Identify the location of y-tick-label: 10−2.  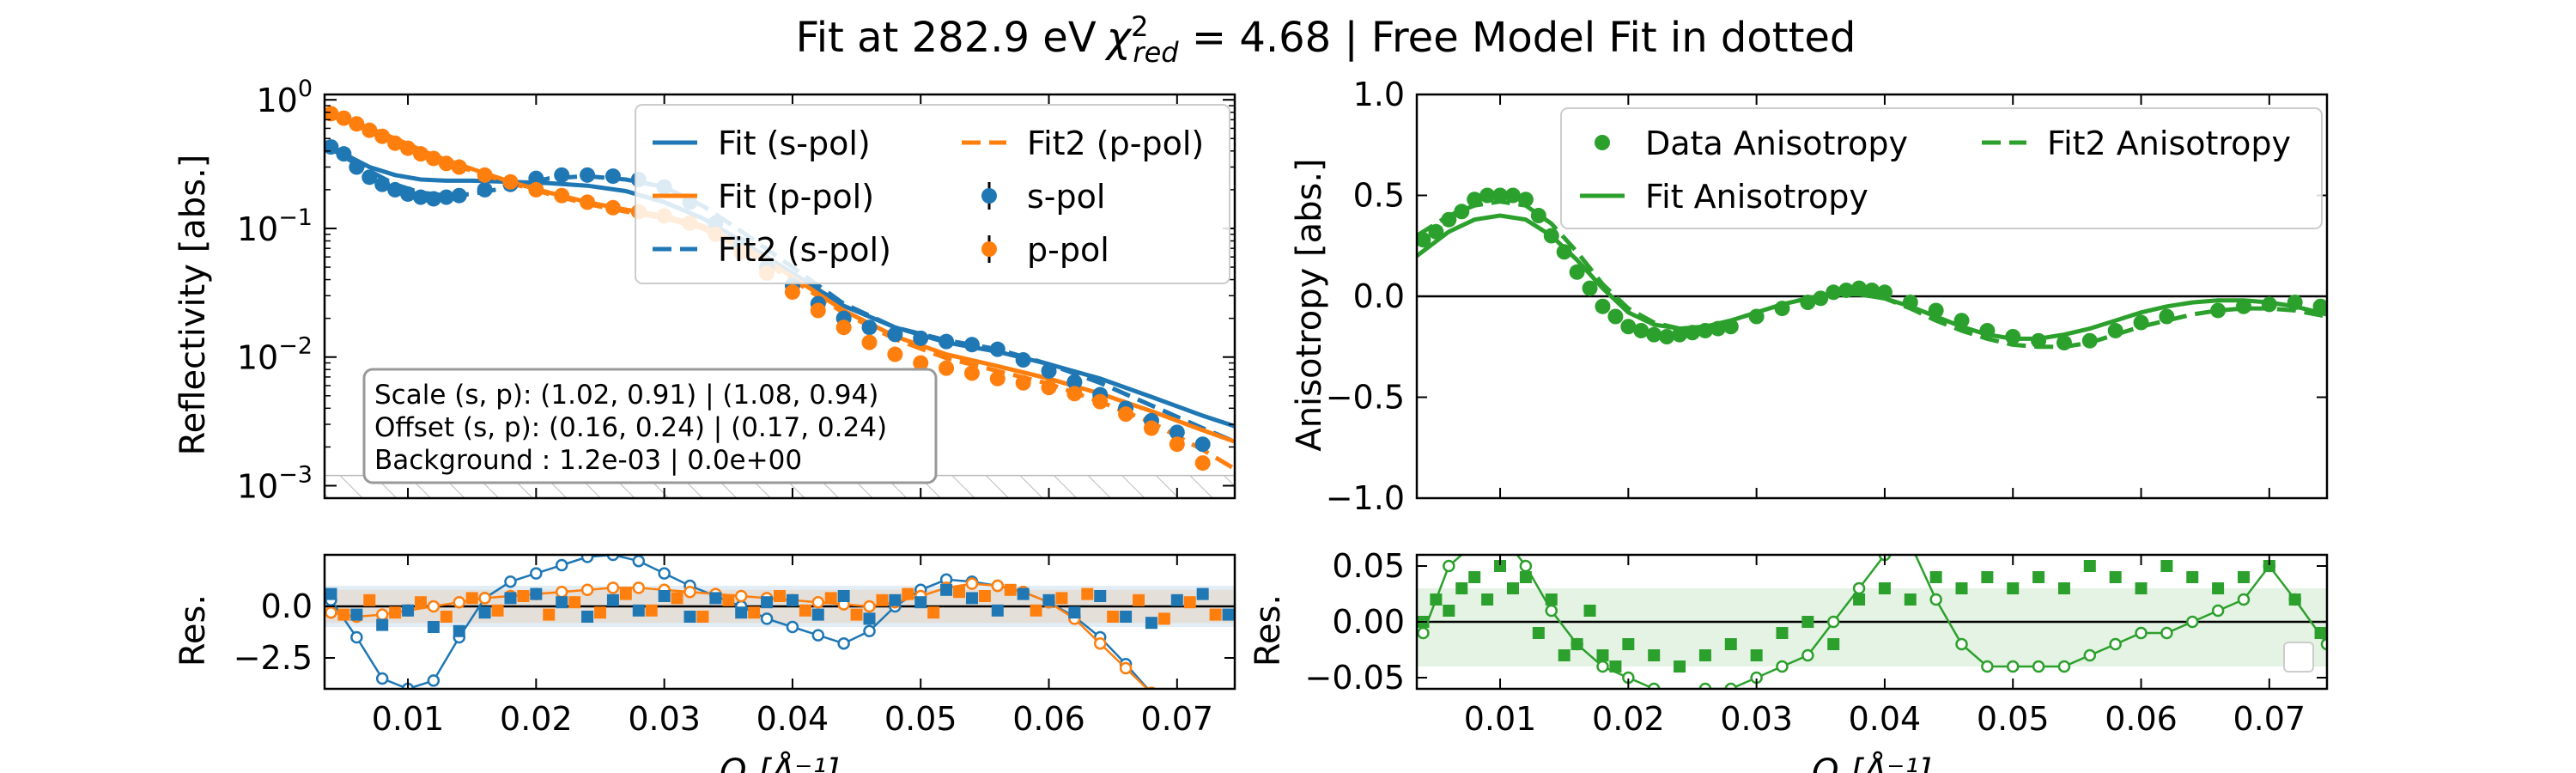
(275, 355).